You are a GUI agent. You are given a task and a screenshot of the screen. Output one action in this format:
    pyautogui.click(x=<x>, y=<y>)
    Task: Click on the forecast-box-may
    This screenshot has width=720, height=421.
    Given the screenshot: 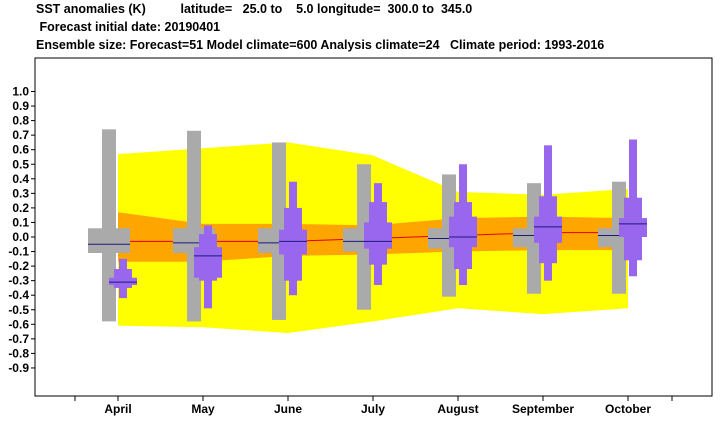 What is the action you would take?
    pyautogui.click(x=208, y=262)
    